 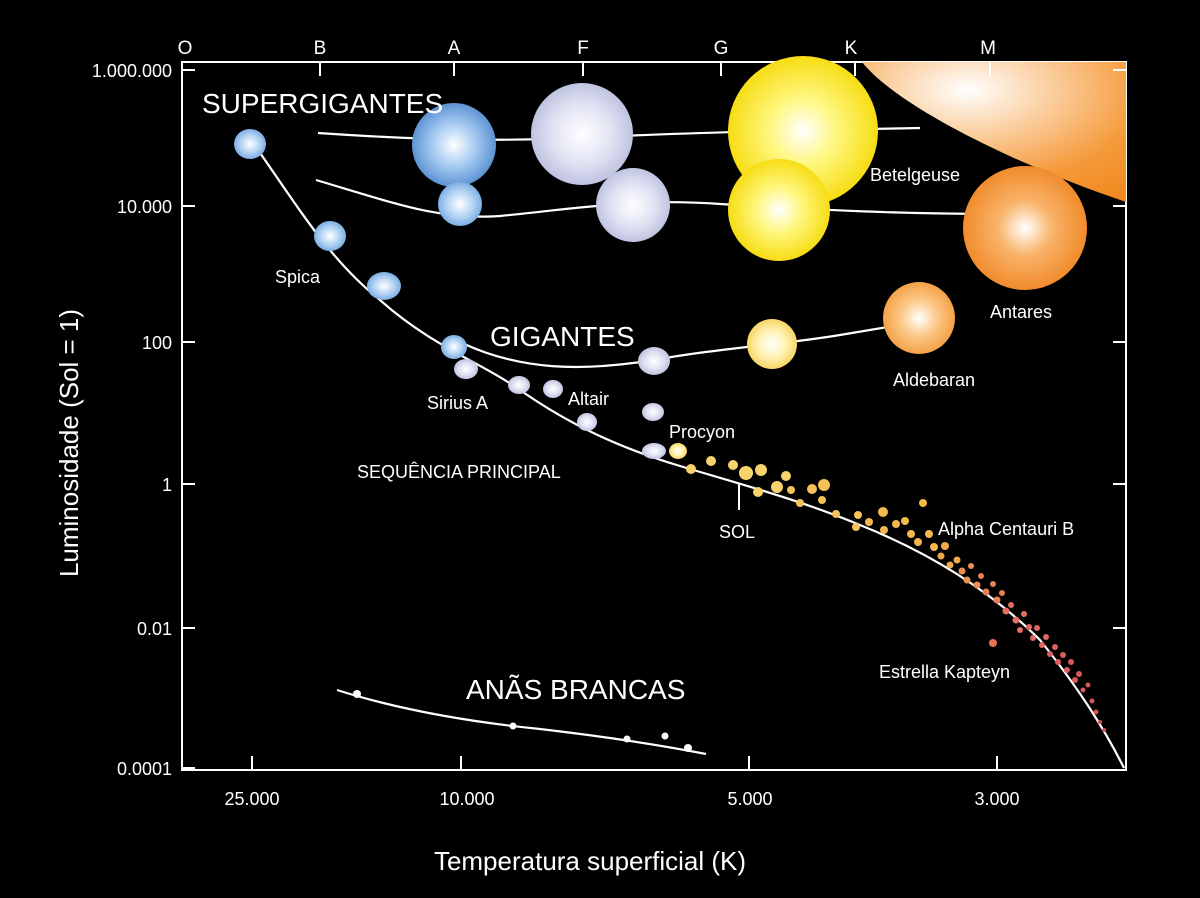 What do you see at coordinates (851, 48) in the screenshot?
I see `spectral-class-label: K` at bounding box center [851, 48].